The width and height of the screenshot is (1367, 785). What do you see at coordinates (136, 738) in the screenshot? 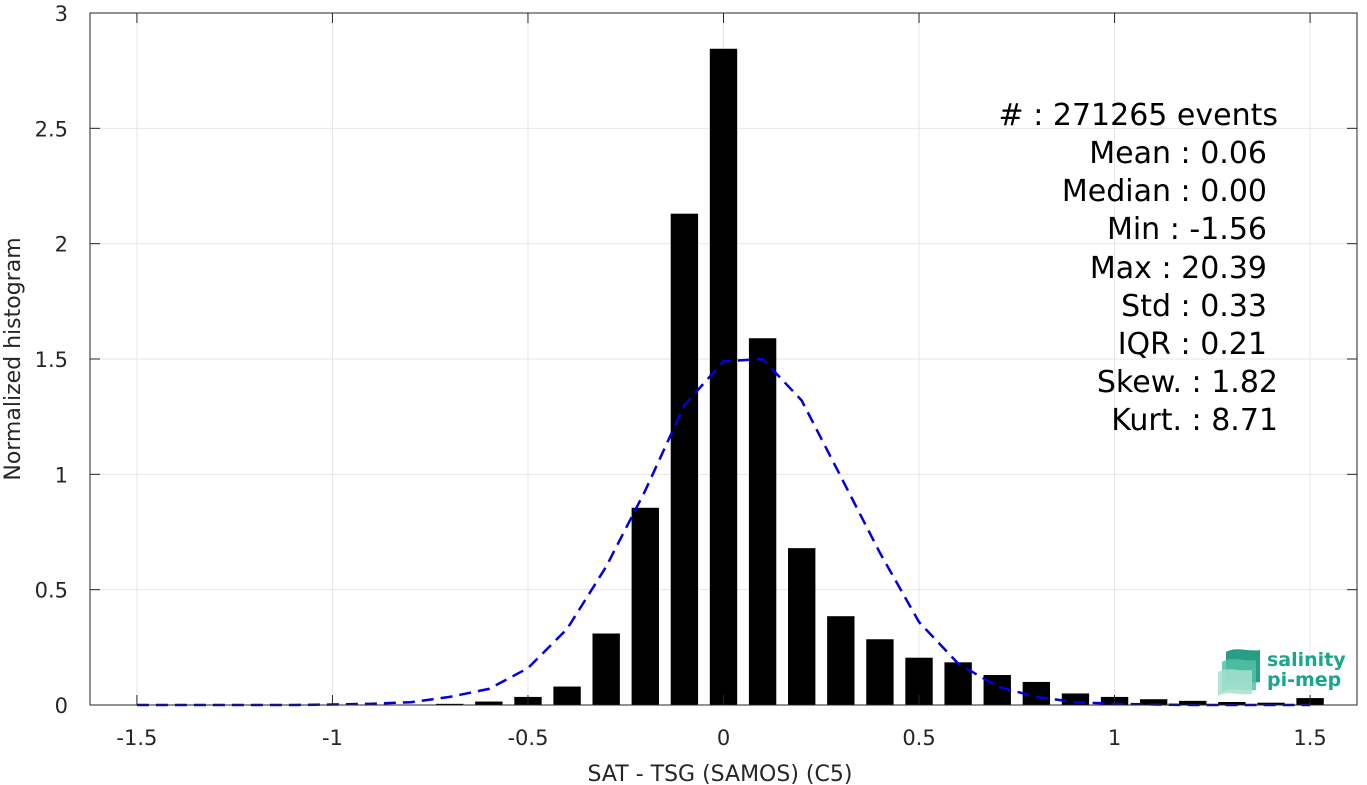
I see `x-tick-label: -1.5` at bounding box center [136, 738].